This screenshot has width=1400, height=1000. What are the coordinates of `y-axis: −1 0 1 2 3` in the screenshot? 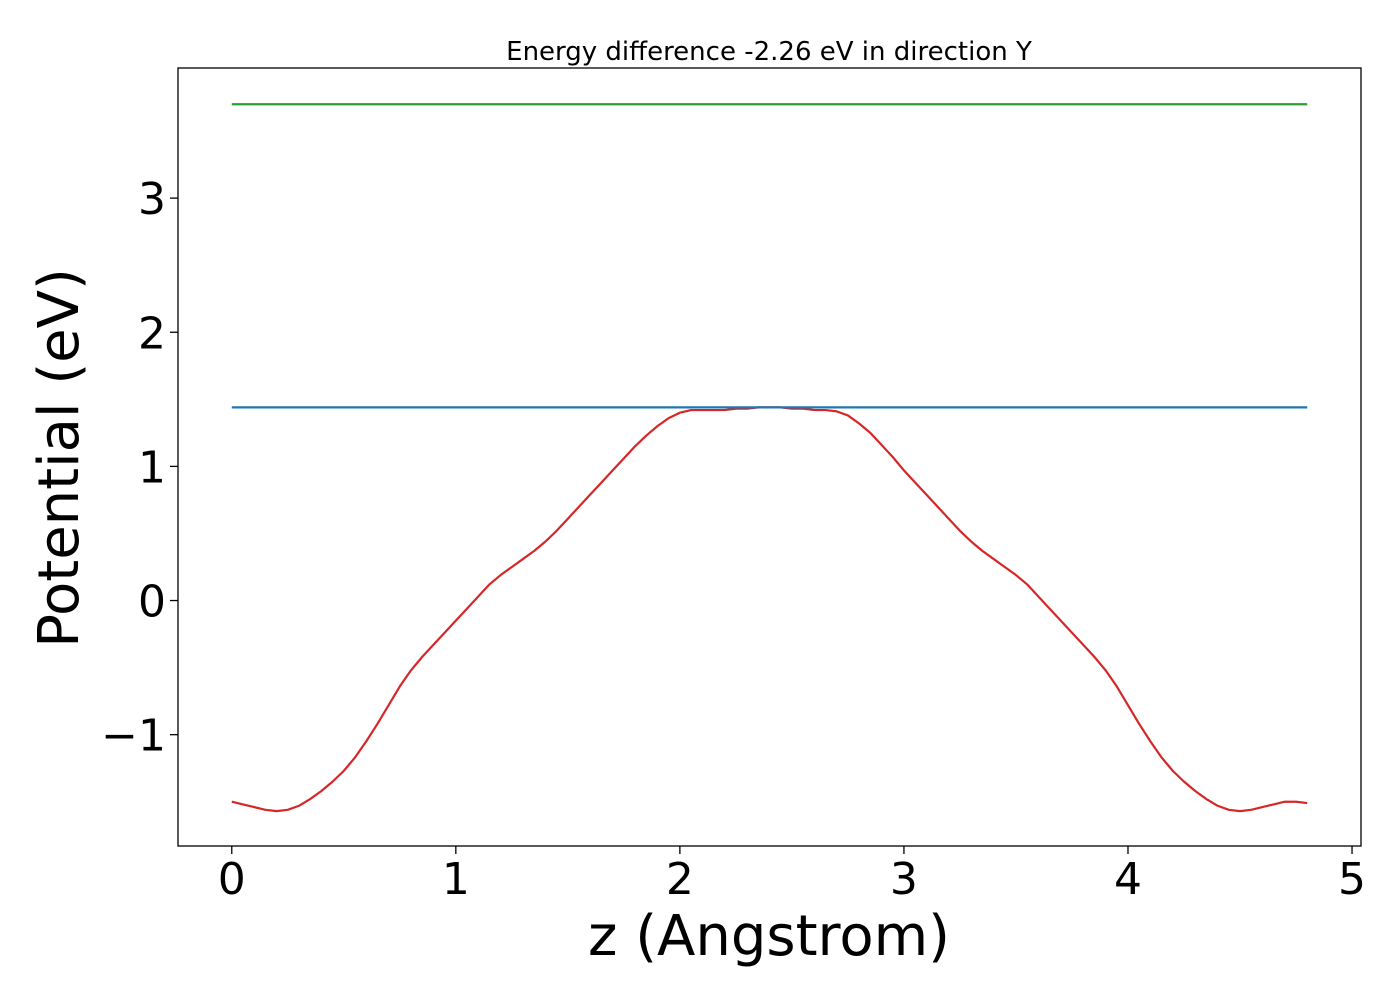 It's located at (139, 468).